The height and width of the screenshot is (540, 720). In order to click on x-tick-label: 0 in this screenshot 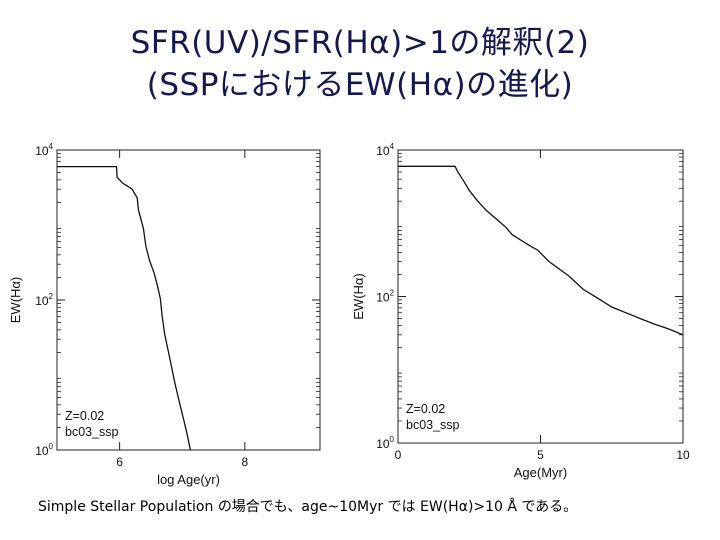, I will do `click(398, 455)`.